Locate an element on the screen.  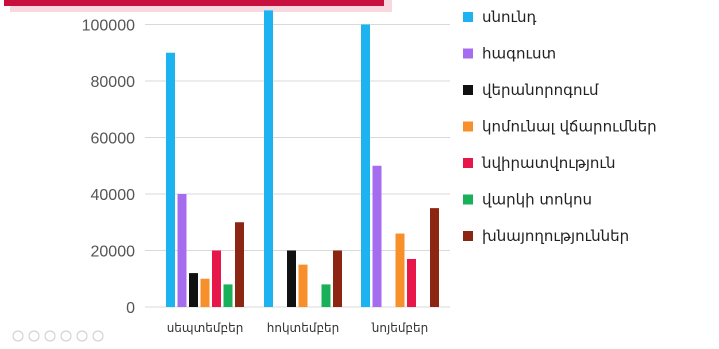
legend-label: խնայողություններ is located at coordinates (555, 236).